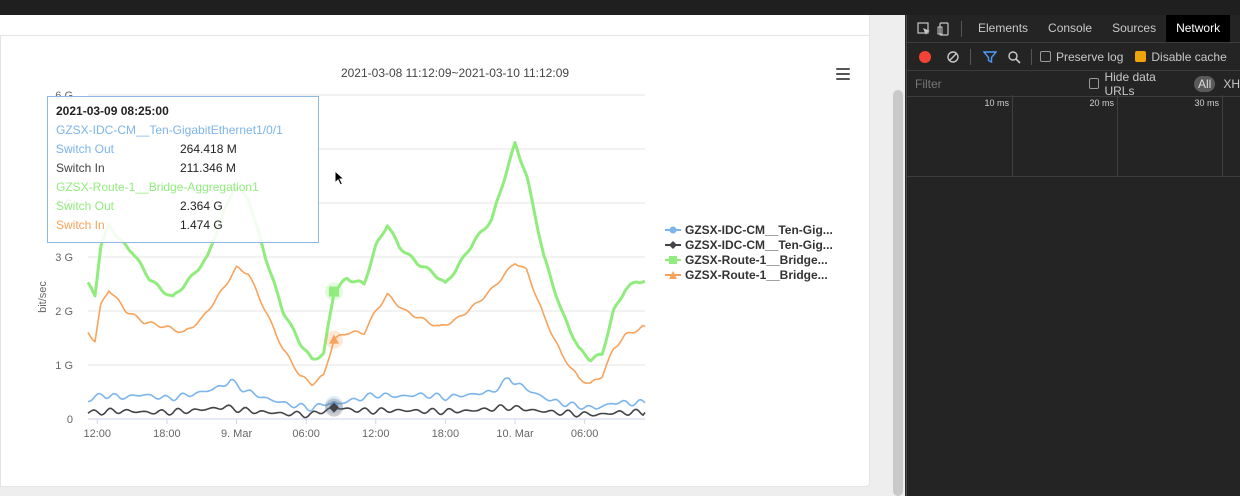 This screenshot has height=496, width=1240. Describe the element at coordinates (1003, 28) in the screenshot. I see `tab-elements: Elements` at that location.